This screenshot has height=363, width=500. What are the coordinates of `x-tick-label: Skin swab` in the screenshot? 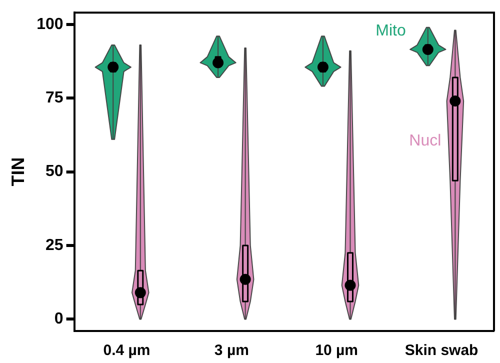 It's located at (441, 351).